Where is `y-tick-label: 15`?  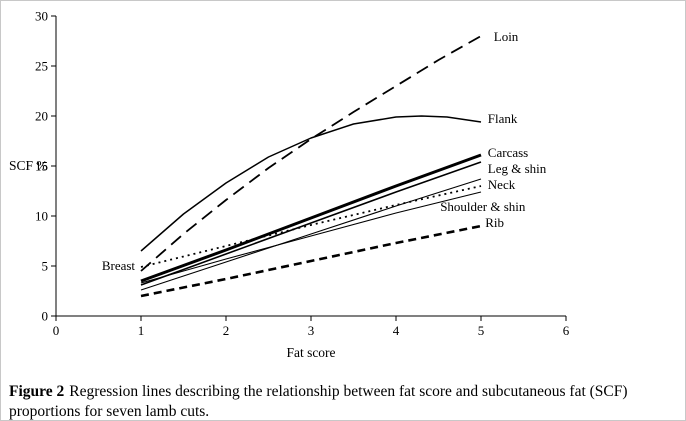 y-tick-label: 15 is located at coordinates (41, 166).